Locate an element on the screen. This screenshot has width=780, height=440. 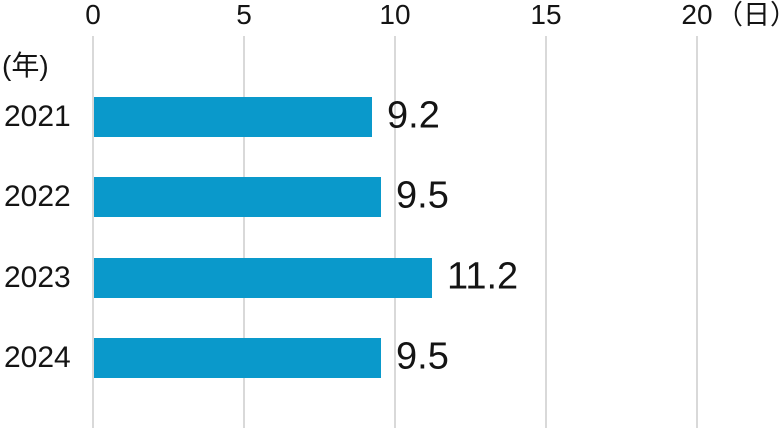
bar-2021 is located at coordinates (233, 117).